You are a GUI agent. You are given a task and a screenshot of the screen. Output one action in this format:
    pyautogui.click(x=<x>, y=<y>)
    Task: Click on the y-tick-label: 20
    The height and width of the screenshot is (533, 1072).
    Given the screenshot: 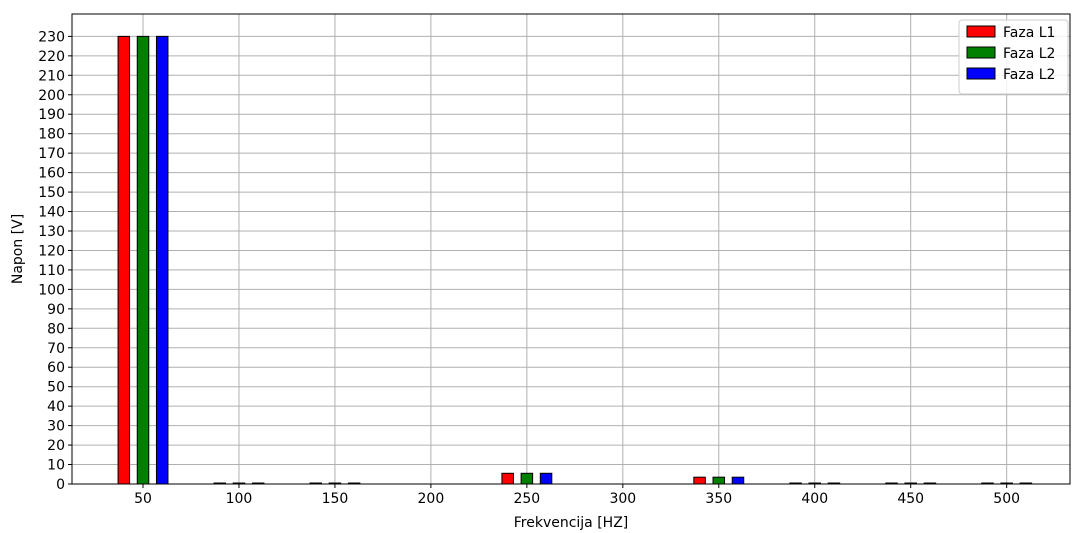 What is the action you would take?
    pyautogui.click(x=56, y=446)
    